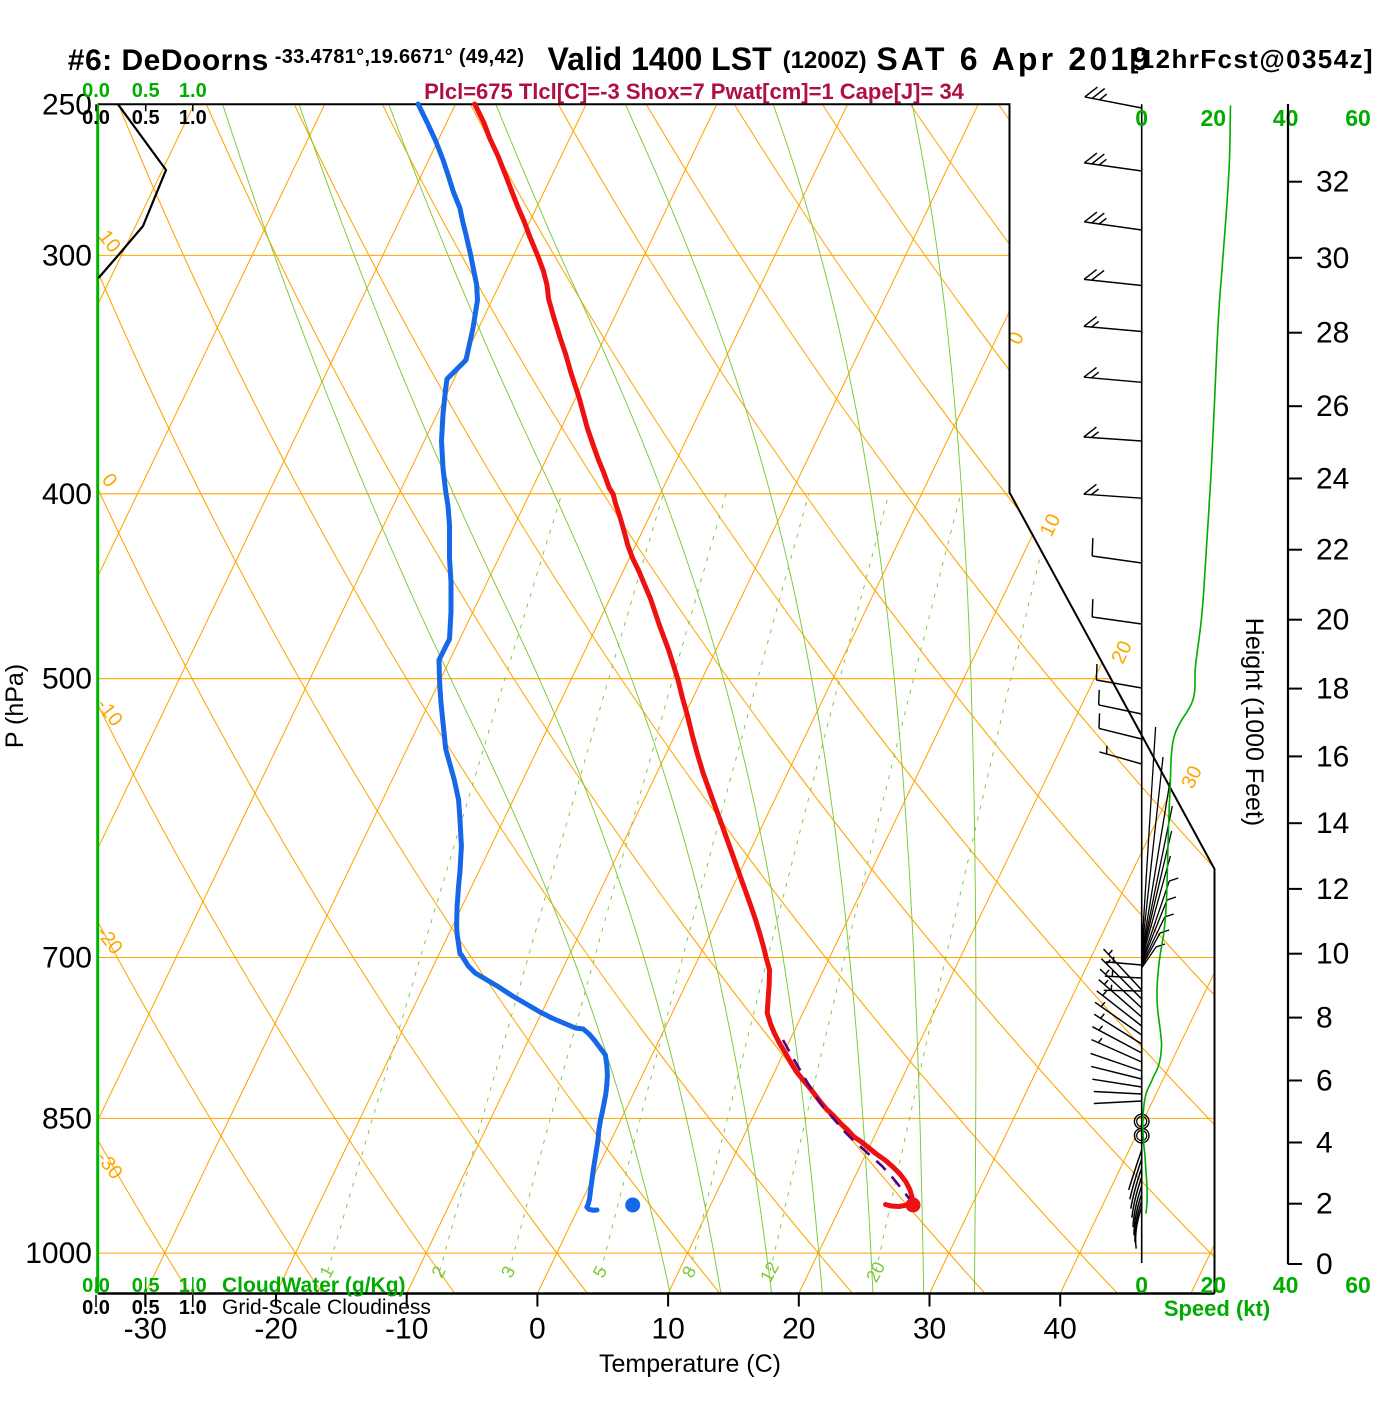 The width and height of the screenshot is (1400, 1405). What do you see at coordinates (1332, 406) in the screenshot?
I see `svg-text: 26` at bounding box center [1332, 406].